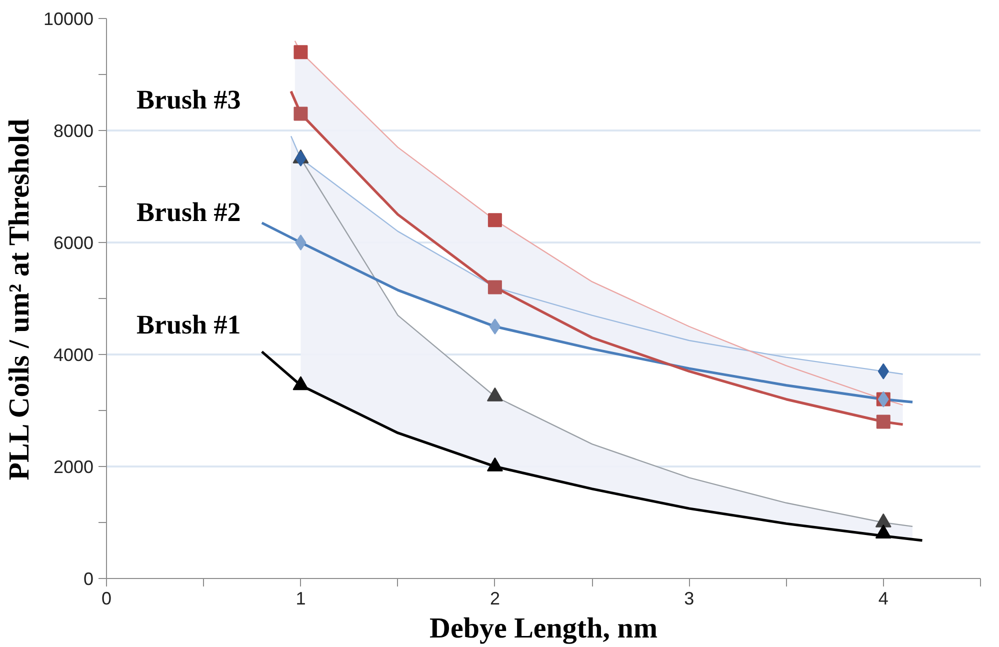  What do you see at coordinates (73, 243) in the screenshot?
I see `y-tick-label: 6000` at bounding box center [73, 243].